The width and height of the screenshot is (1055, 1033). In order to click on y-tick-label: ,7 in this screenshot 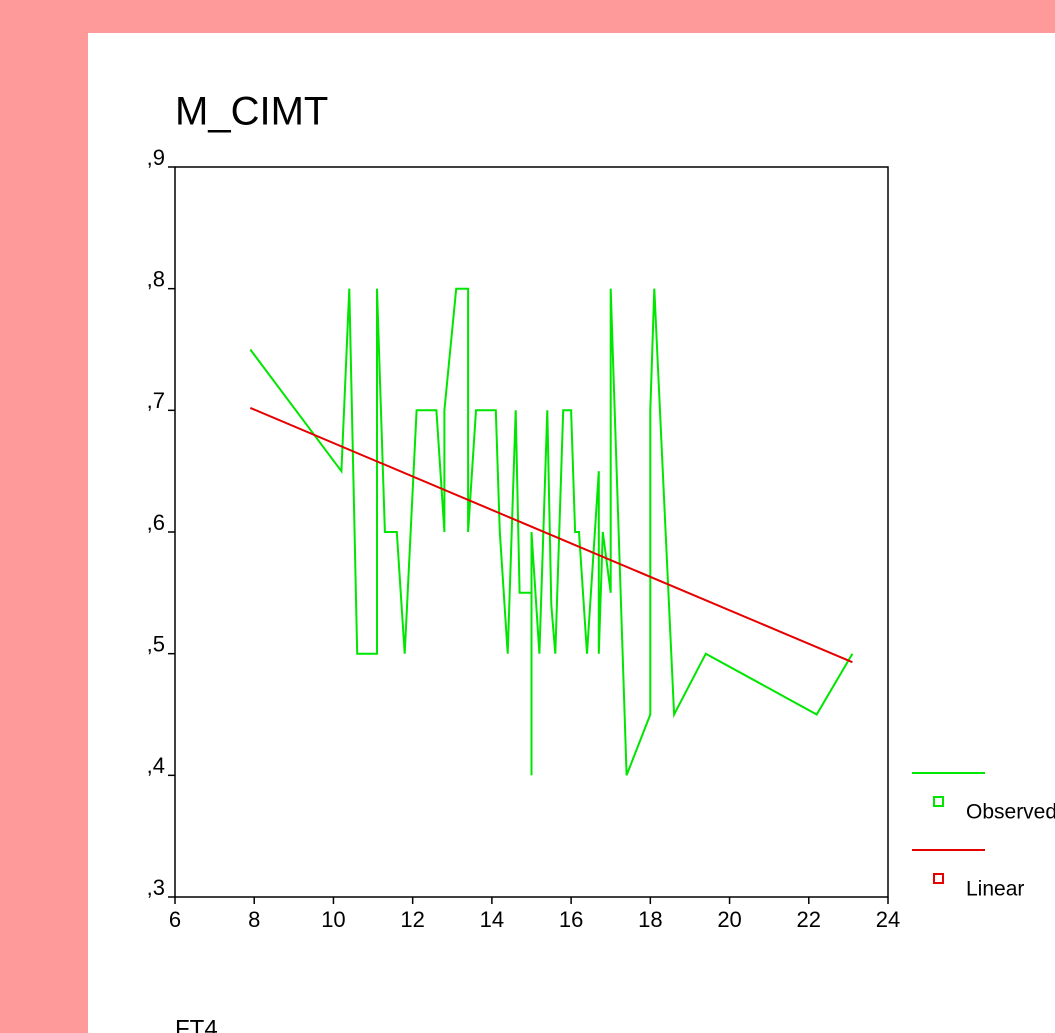, I will do `click(156, 400)`.